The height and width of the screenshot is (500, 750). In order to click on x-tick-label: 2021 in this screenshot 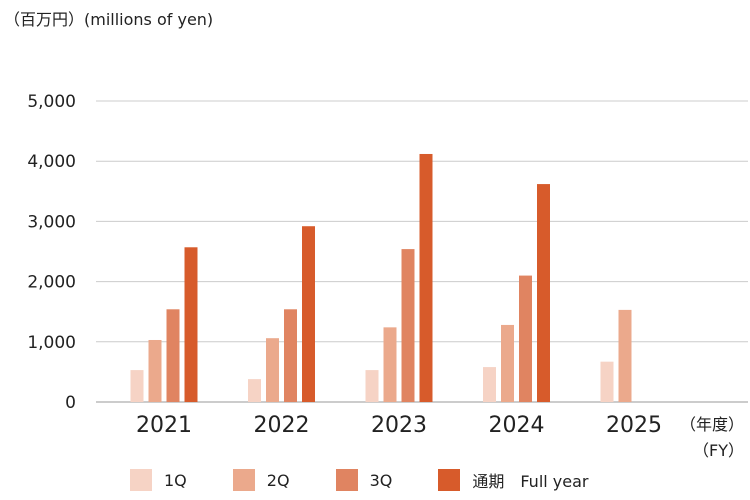, I will do `click(164, 425)`.